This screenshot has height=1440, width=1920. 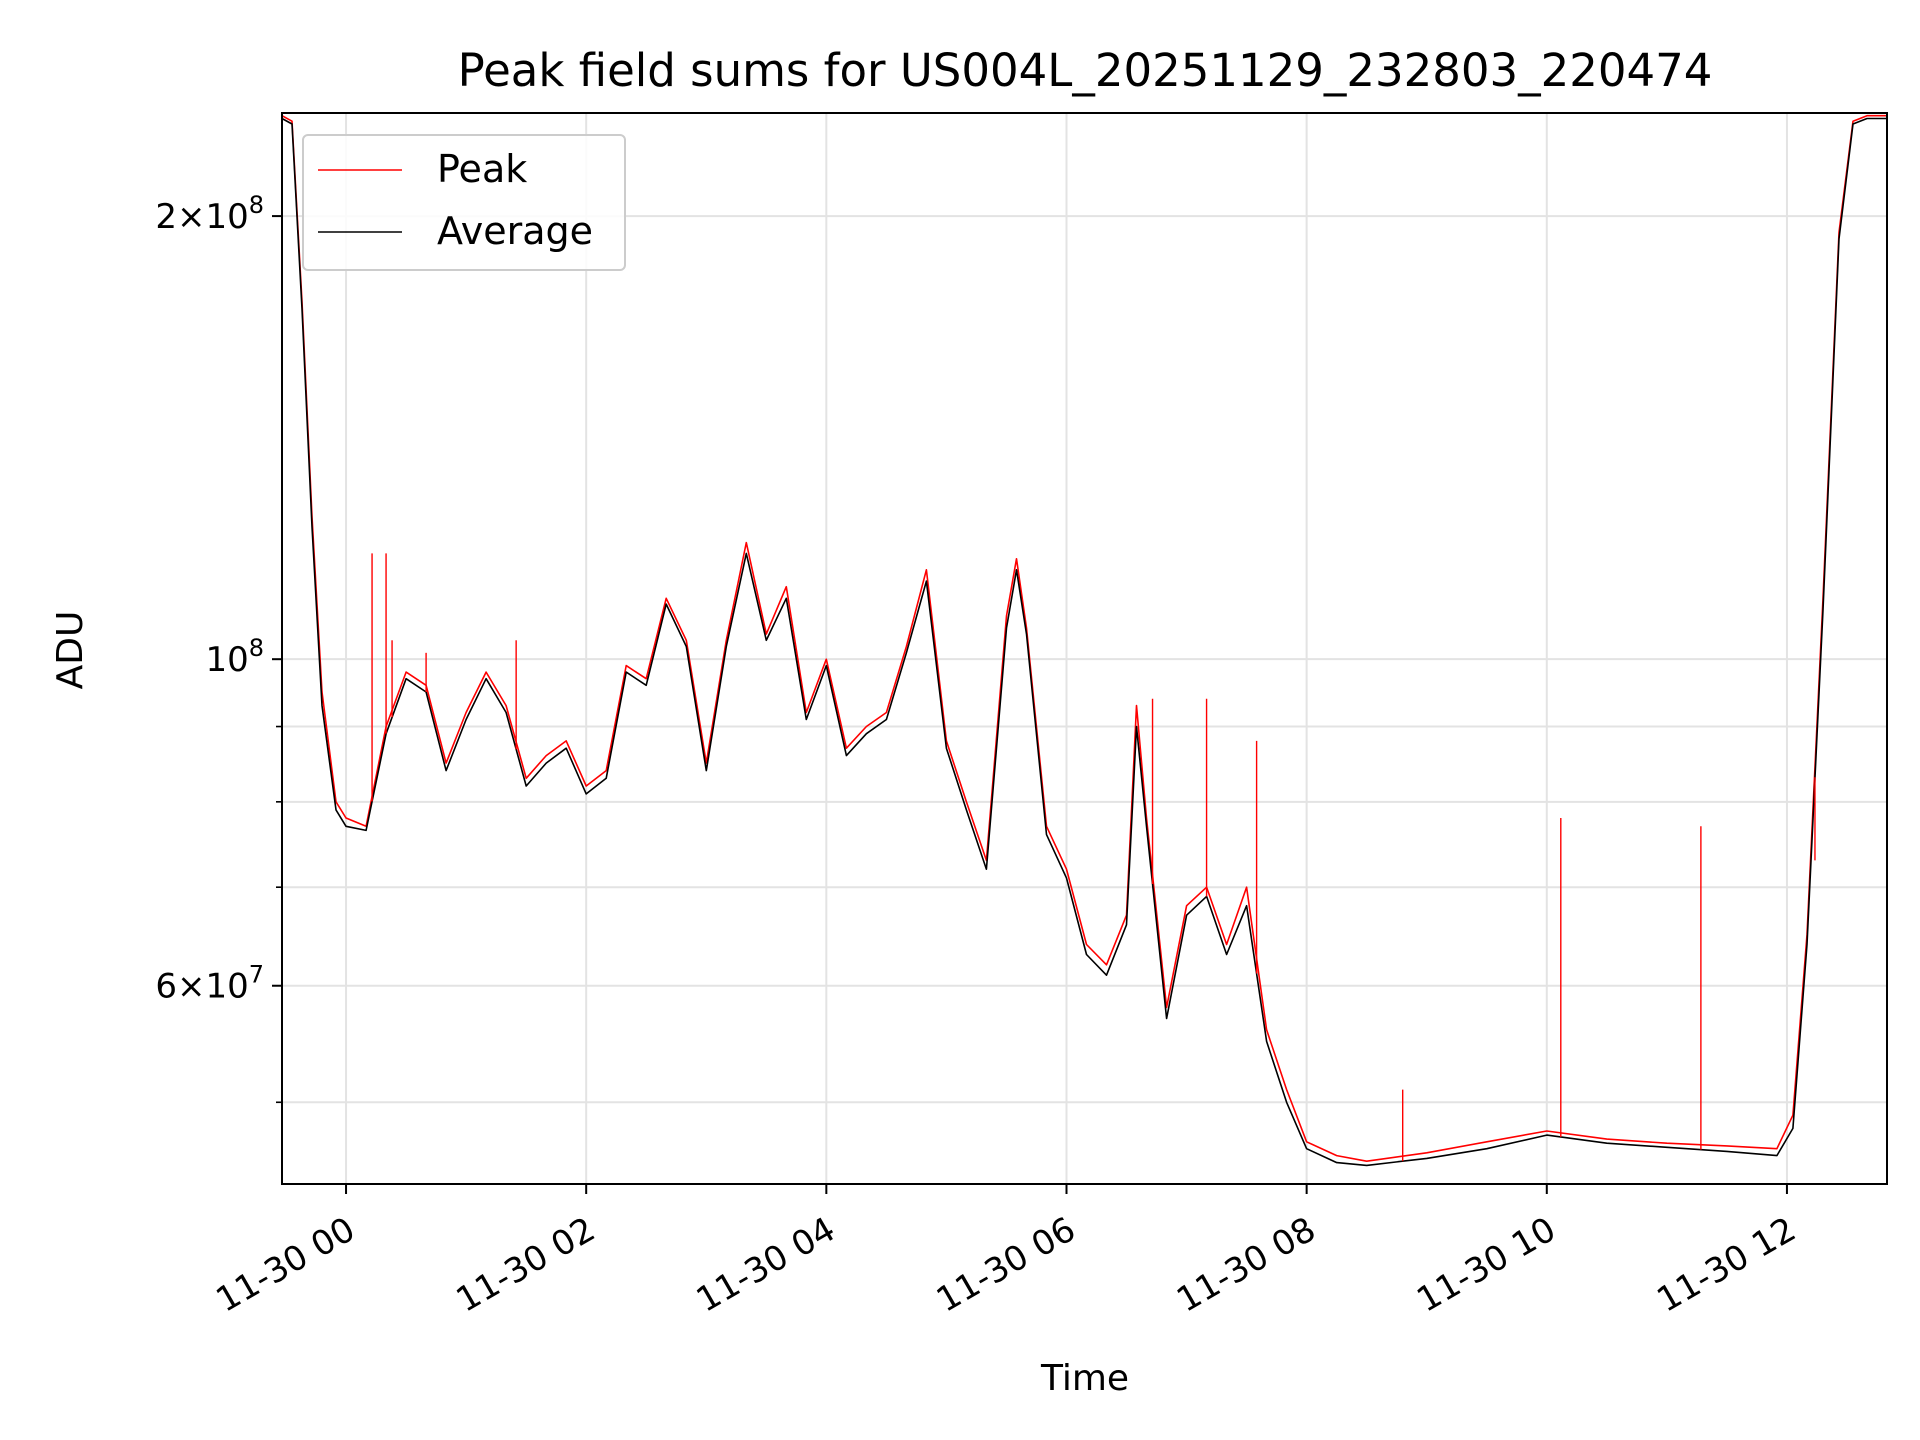 I want to click on y-tick-label: 6×107, so click(x=209, y=984).